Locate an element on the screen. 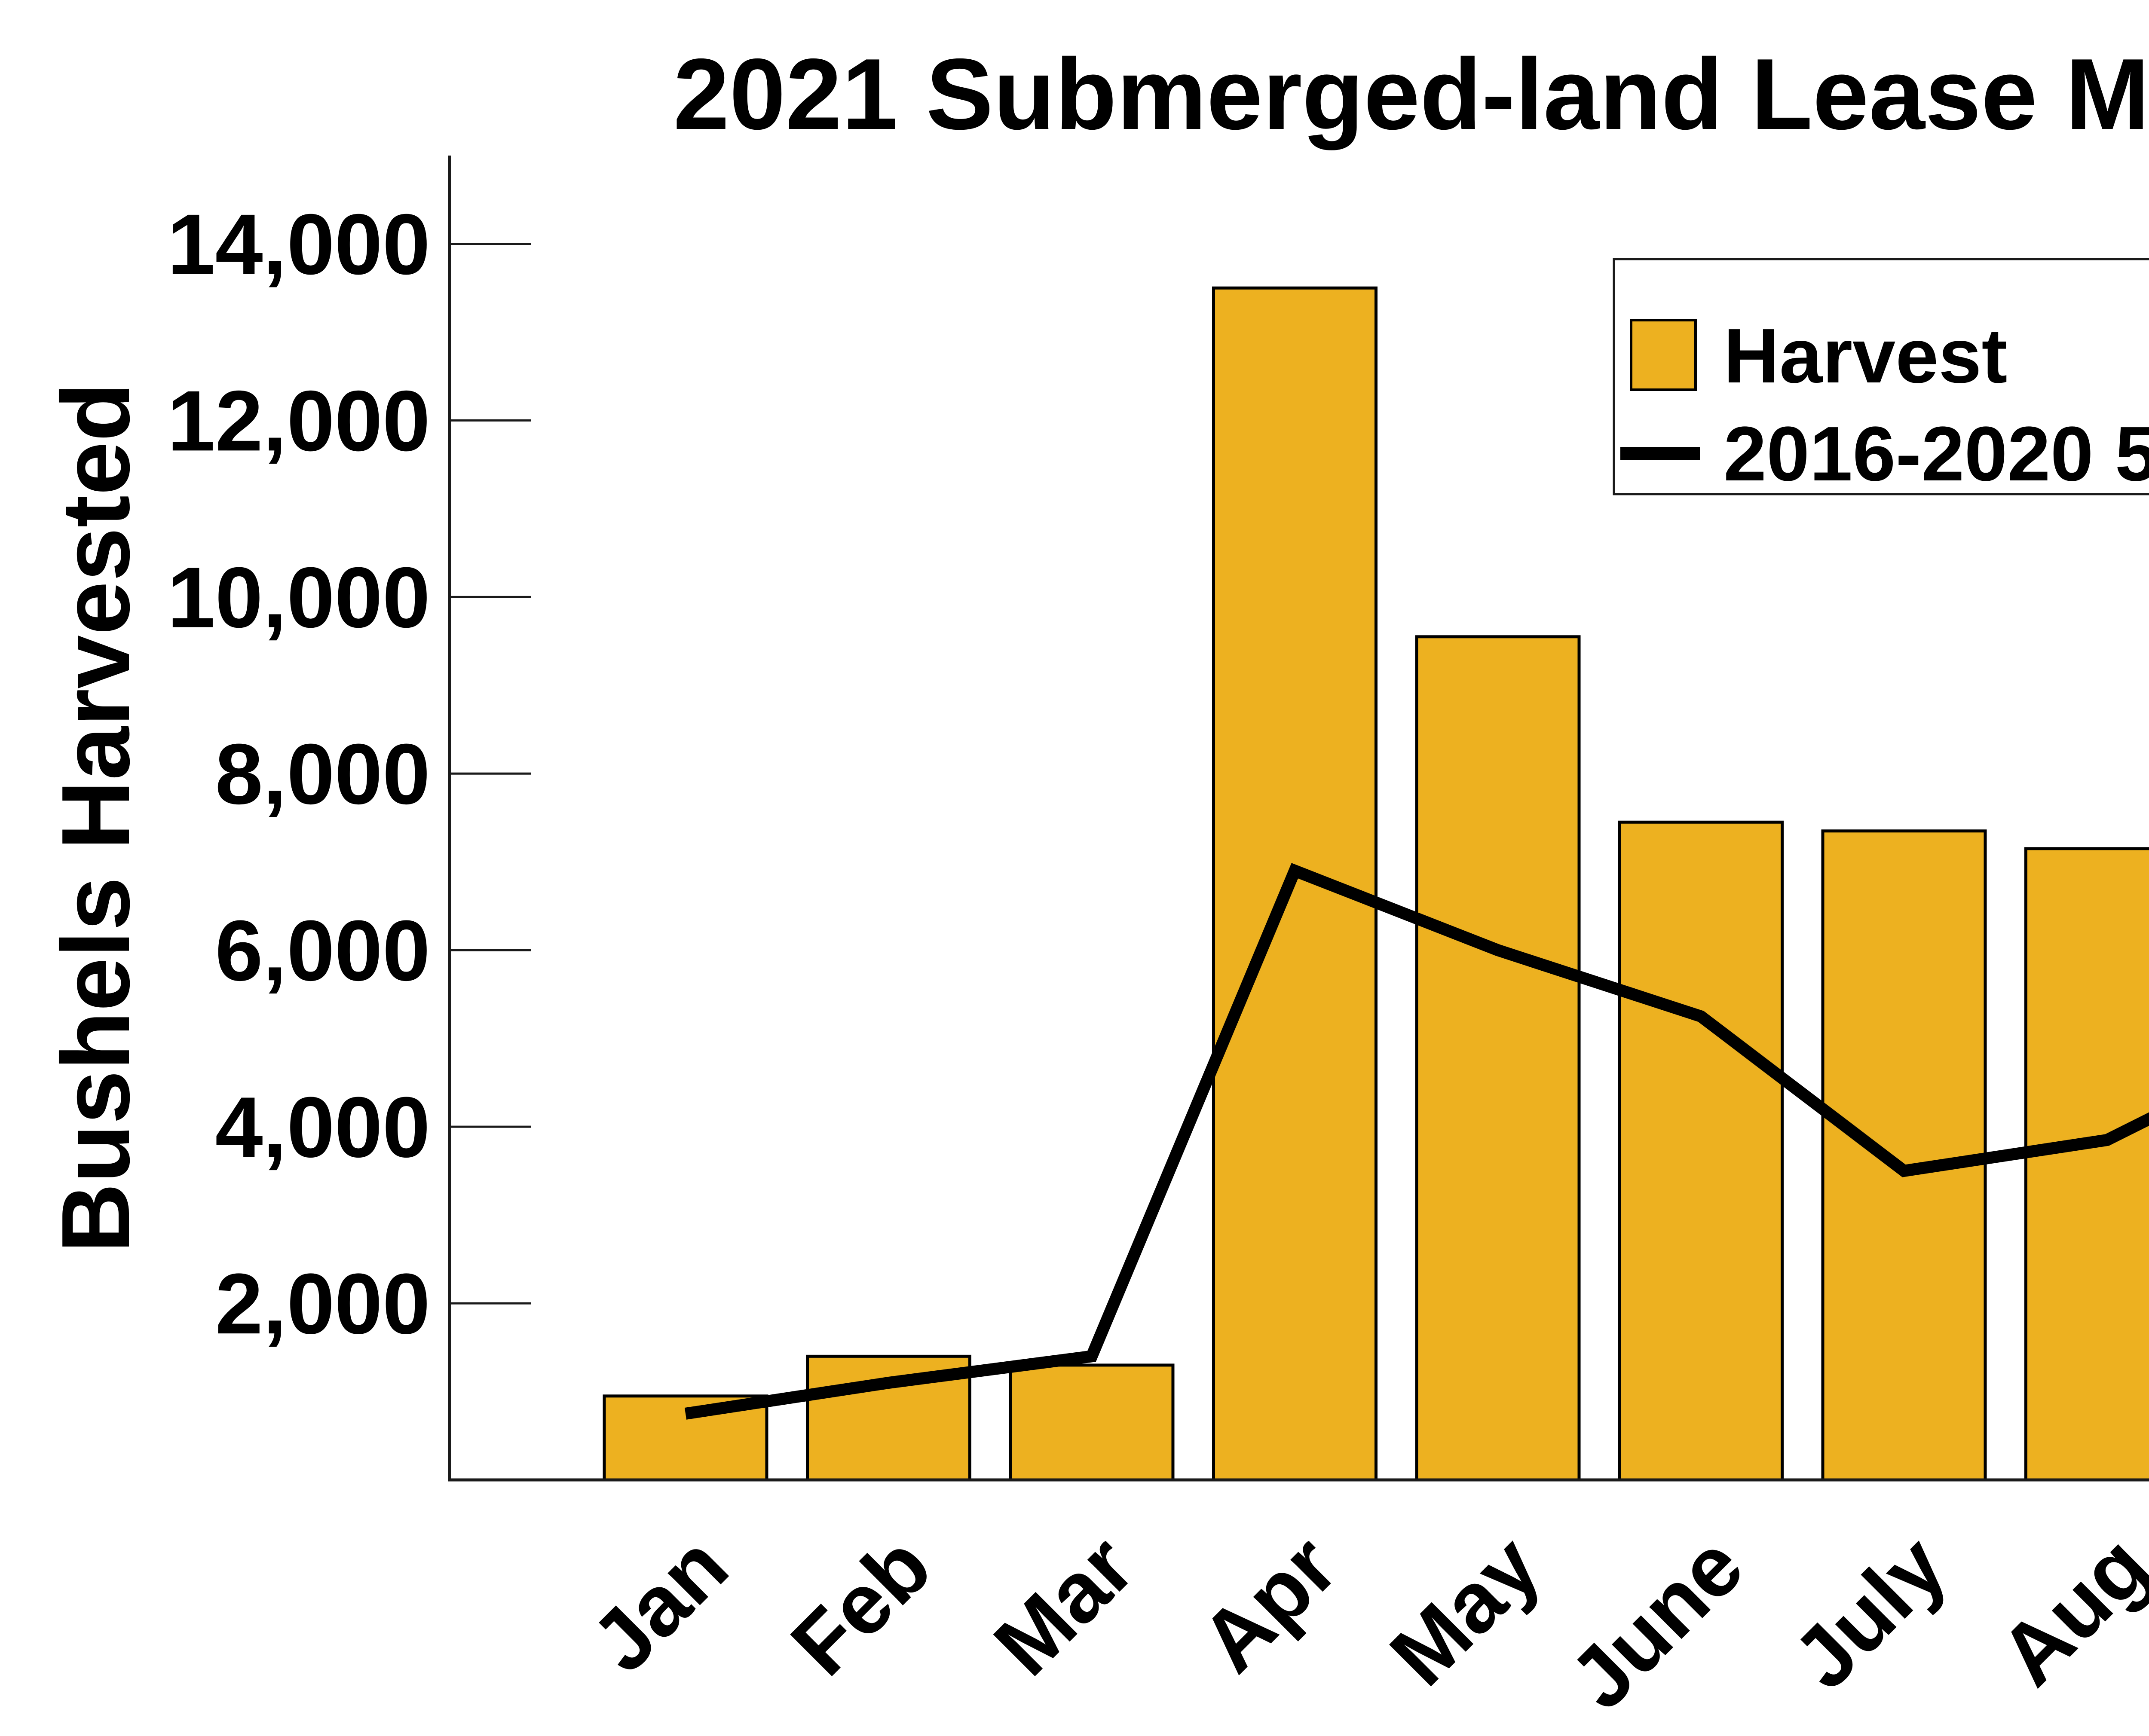 The width and height of the screenshot is (2149, 1736). x-tick-label-Feb: Feb is located at coordinates (861, 1605).